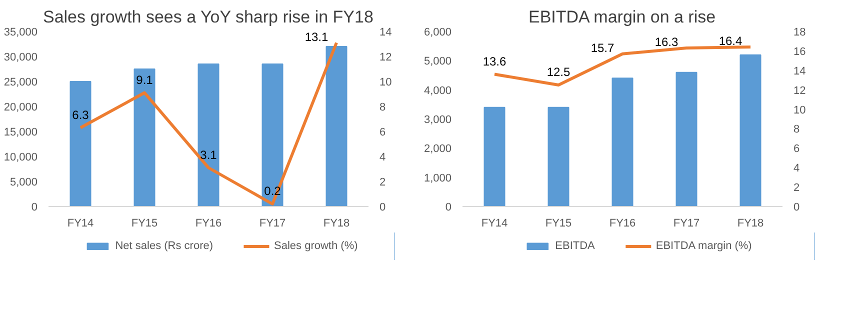 The width and height of the screenshot is (859, 312). Describe the element at coordinates (21, 132) in the screenshot. I see `y-tick-label: 15,000` at that location.